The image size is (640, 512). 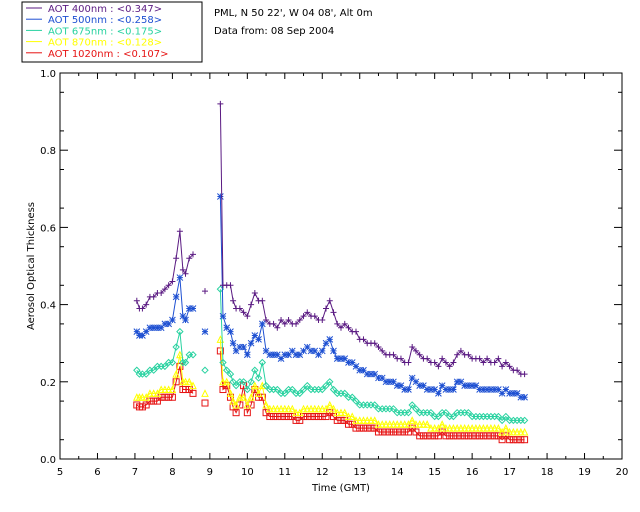 I want to click on x-tick-label: 19, so click(x=584, y=472).